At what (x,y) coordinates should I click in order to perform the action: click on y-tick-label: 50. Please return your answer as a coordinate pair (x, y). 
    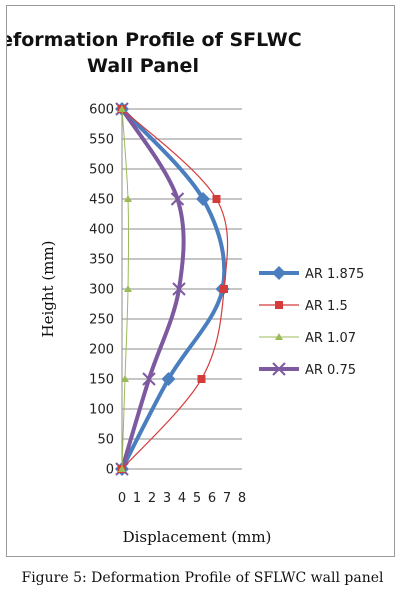
    Looking at the image, I should click on (105, 440).